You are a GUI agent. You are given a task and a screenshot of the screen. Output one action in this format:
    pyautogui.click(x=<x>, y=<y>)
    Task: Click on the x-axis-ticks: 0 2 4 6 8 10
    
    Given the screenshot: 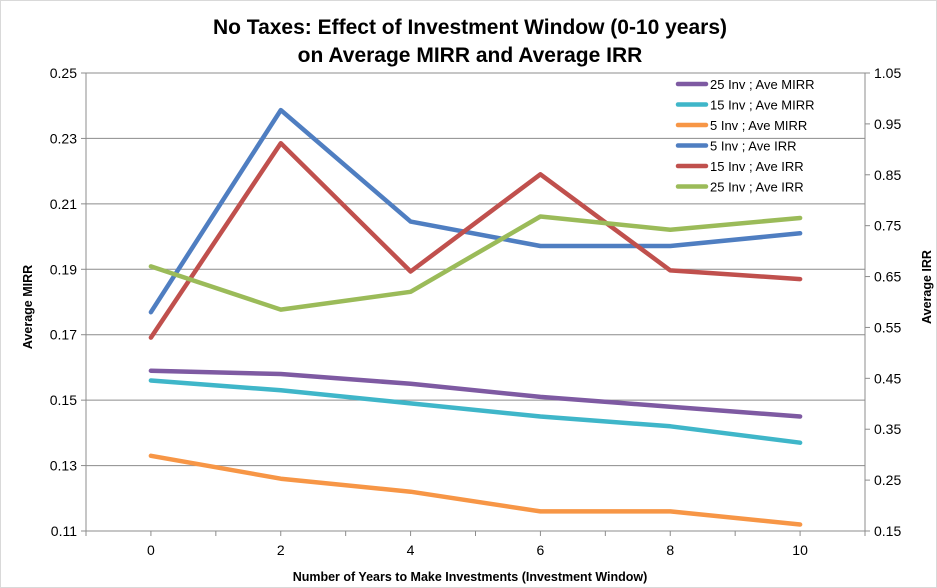 What is the action you would take?
    pyautogui.click(x=475, y=544)
    